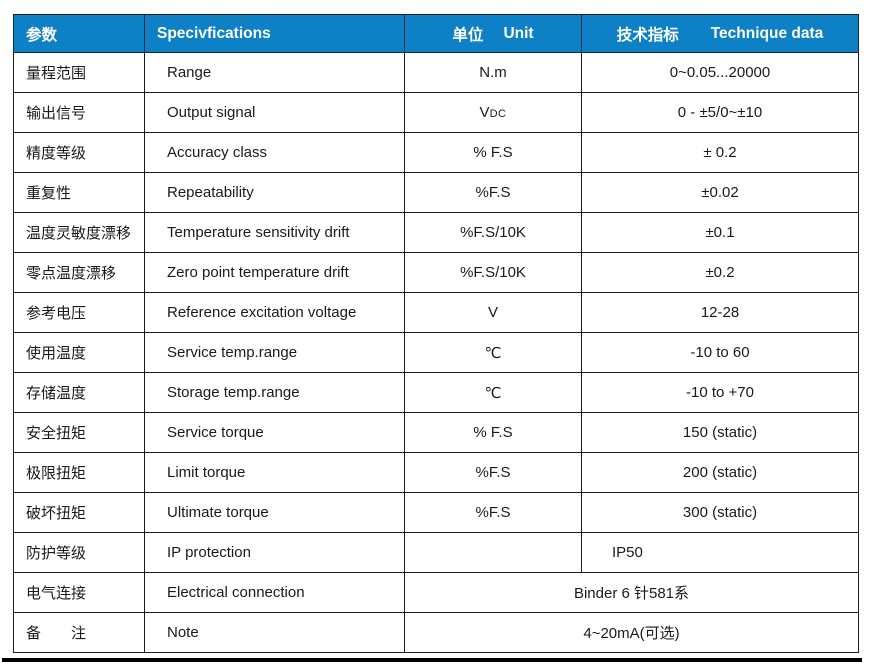 The height and width of the screenshot is (669, 872). I want to click on unit-cell, so click(493, 552).